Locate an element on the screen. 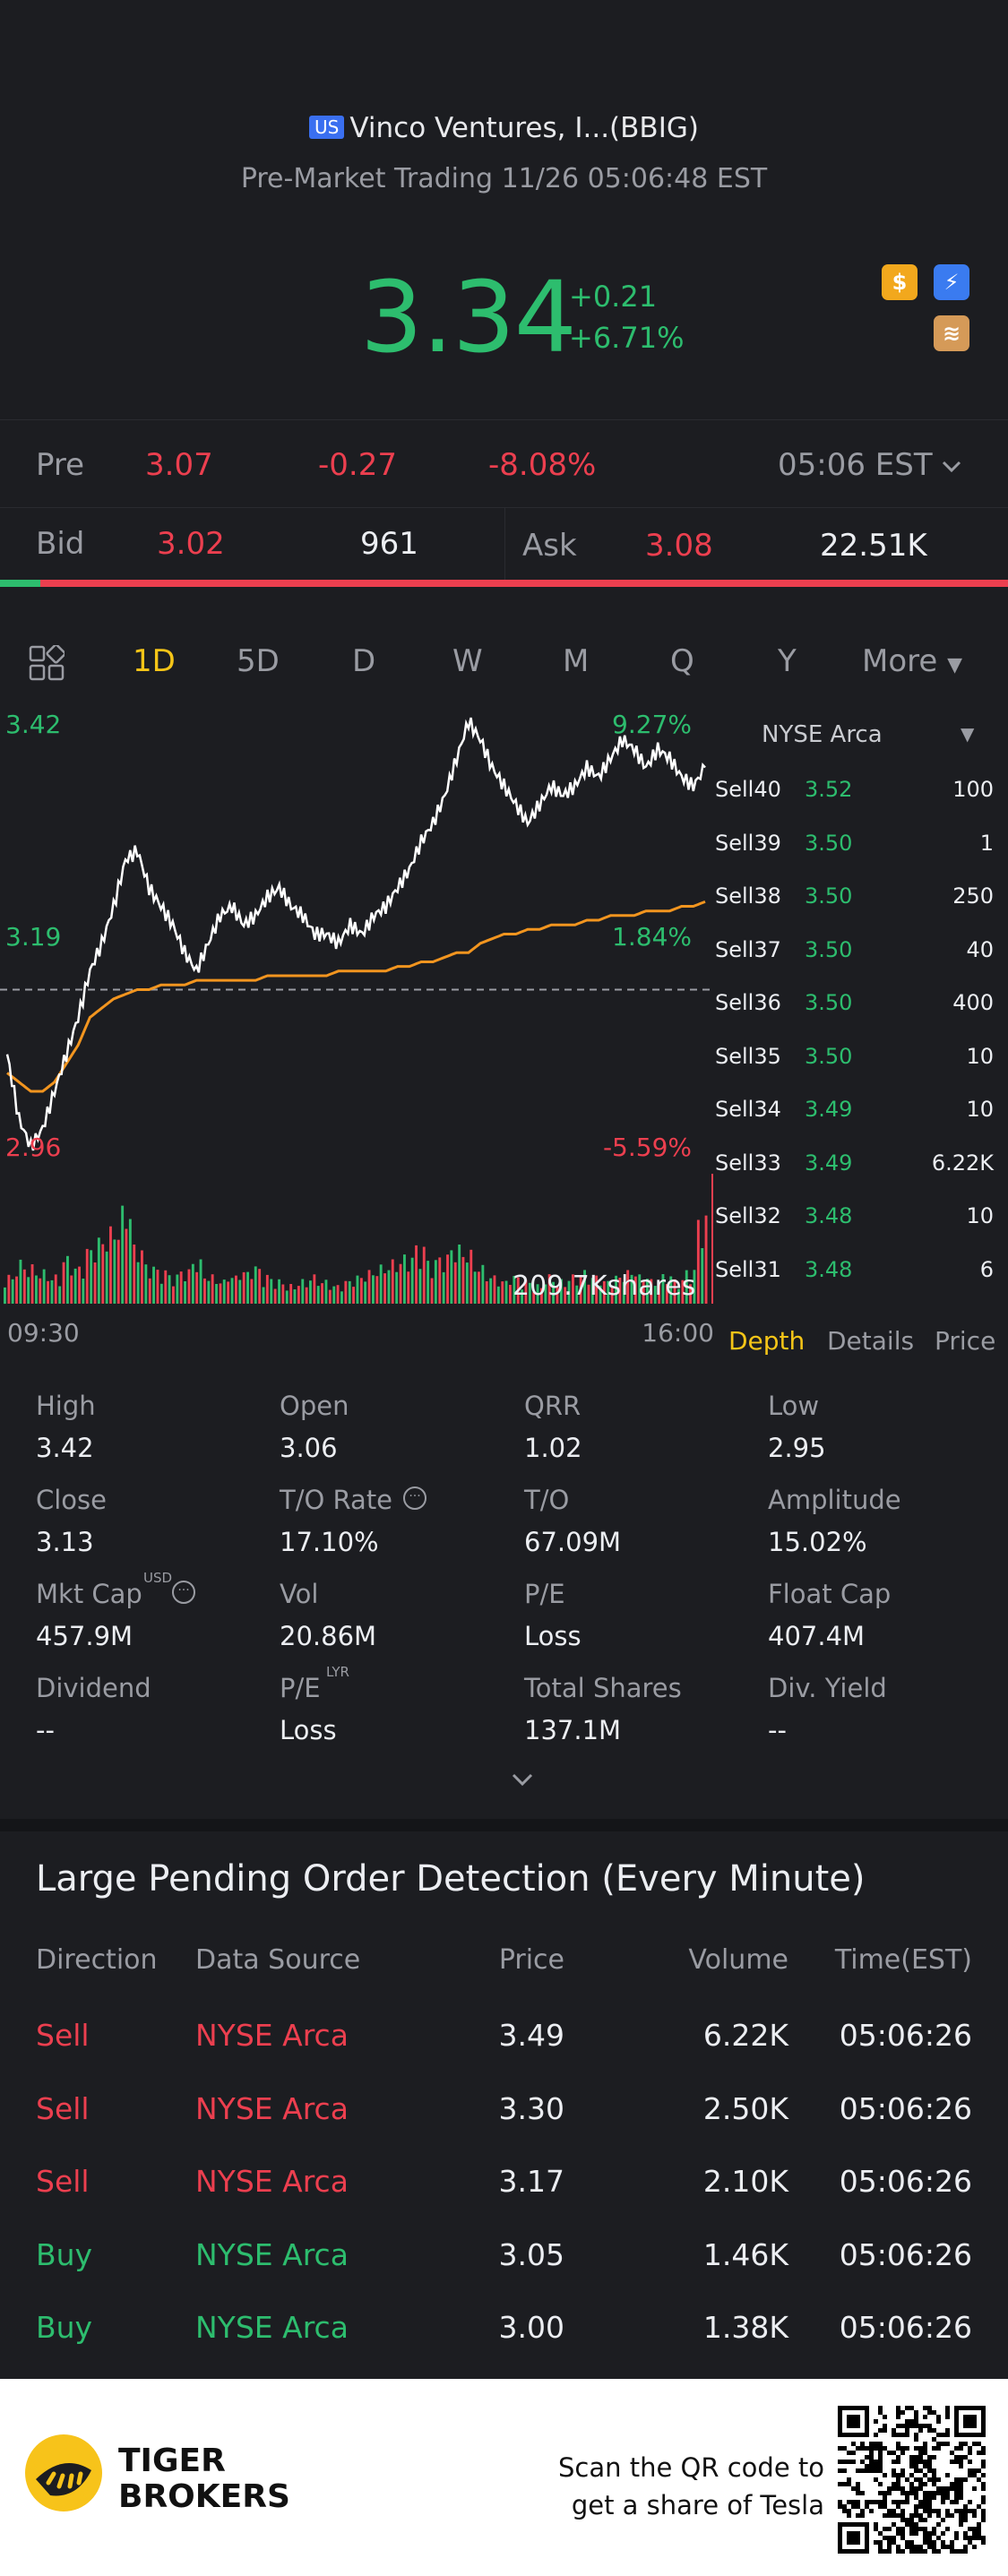 This screenshot has height=2576, width=1008. order-price: 3.30 is located at coordinates (531, 2108).